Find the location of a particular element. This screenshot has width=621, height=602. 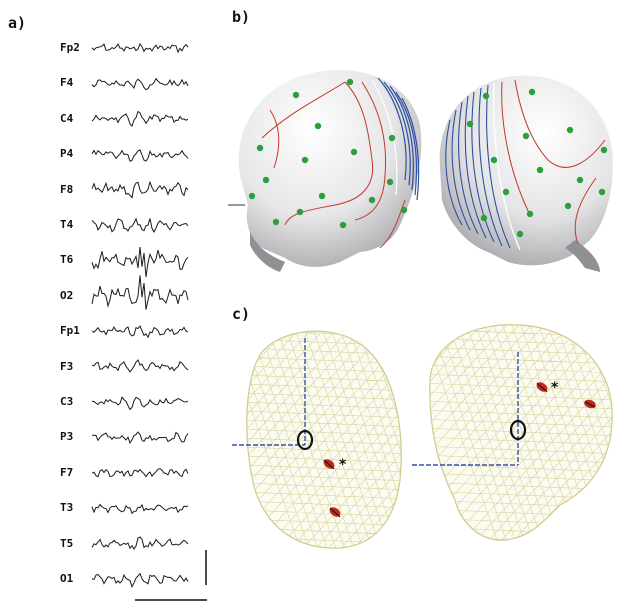

channel-label: T6 is located at coordinates (67, 260).